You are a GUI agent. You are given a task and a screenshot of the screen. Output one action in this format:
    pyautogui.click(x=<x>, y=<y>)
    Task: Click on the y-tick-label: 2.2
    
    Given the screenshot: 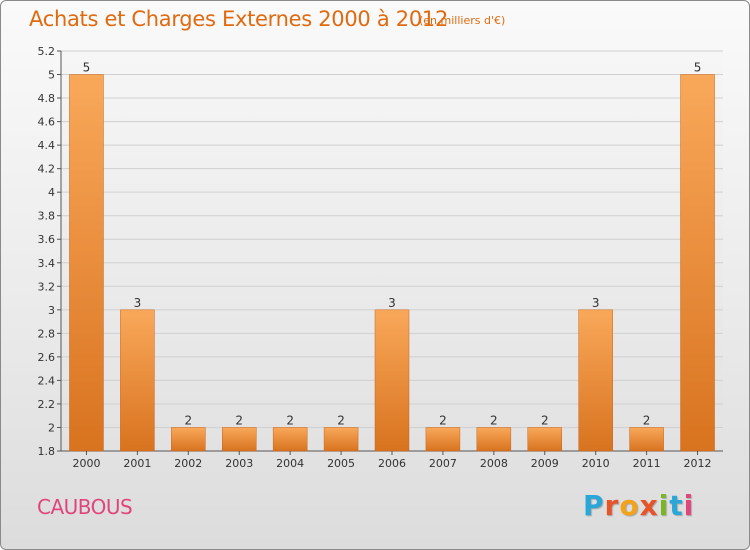 What is the action you would take?
    pyautogui.click(x=47, y=404)
    